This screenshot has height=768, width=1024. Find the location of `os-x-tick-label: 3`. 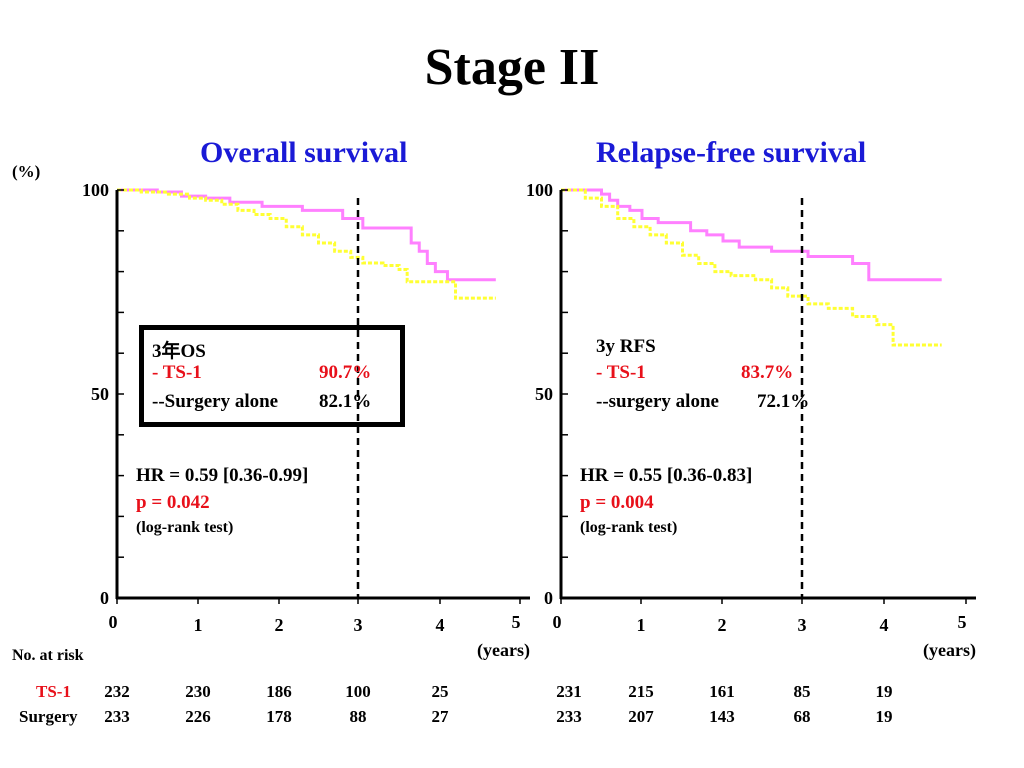

os-x-tick-label: 3 is located at coordinates (358, 625).